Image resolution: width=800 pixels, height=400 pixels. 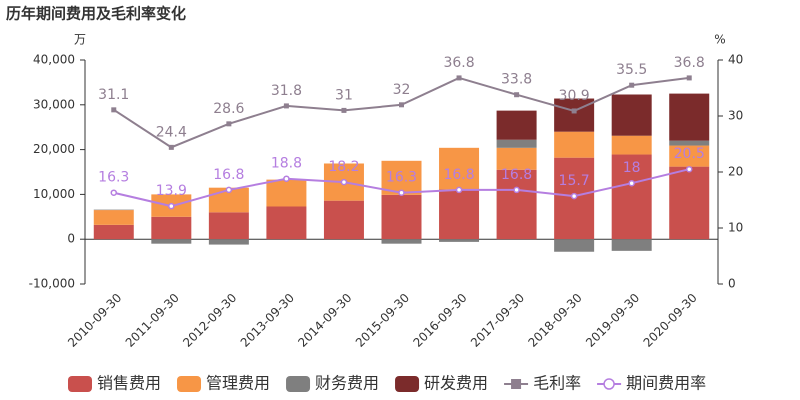 I want to click on x-tick-label: 2018-09-30, so click(x=555, y=320).